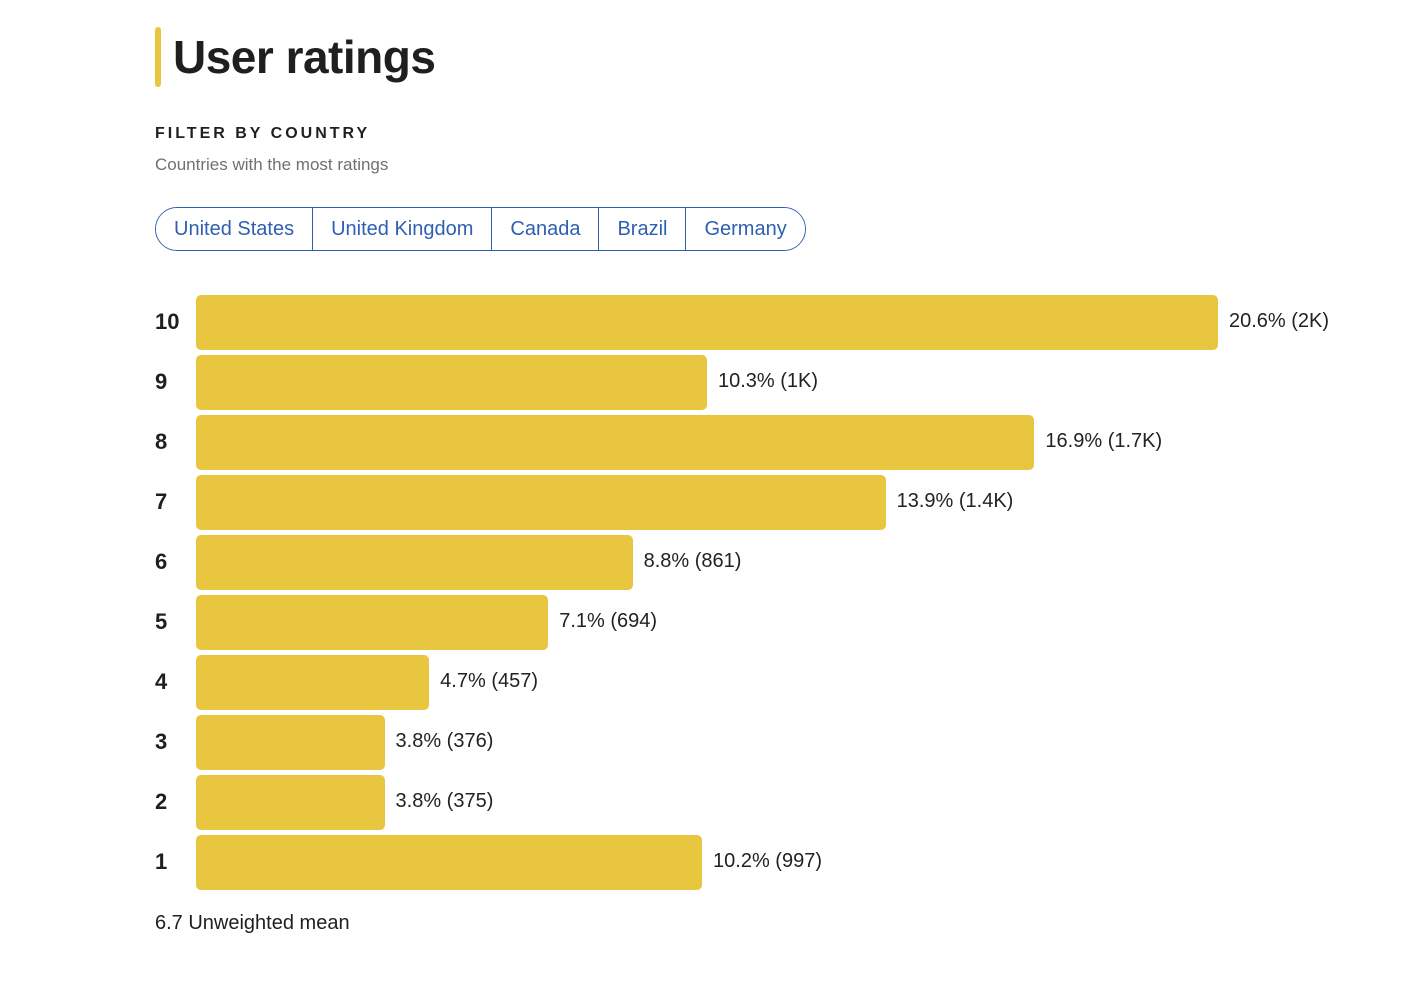  I want to click on rating-label-8: 8, so click(161, 441).